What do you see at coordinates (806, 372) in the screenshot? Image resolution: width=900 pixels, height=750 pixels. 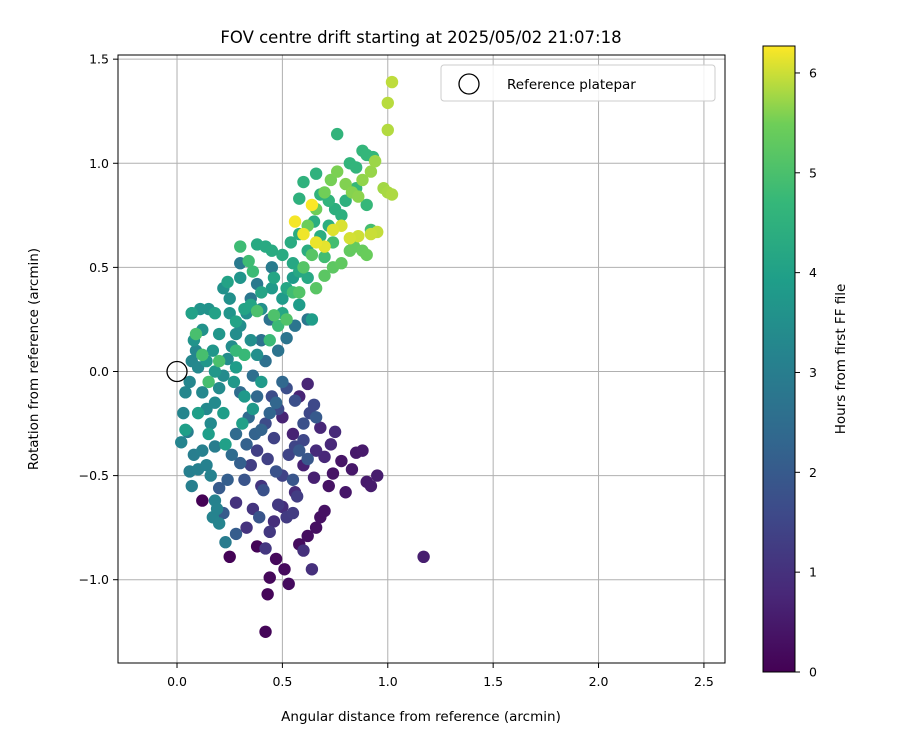 I see `colorbar-ticks: 0 1 2 3 4 5 6` at bounding box center [806, 372].